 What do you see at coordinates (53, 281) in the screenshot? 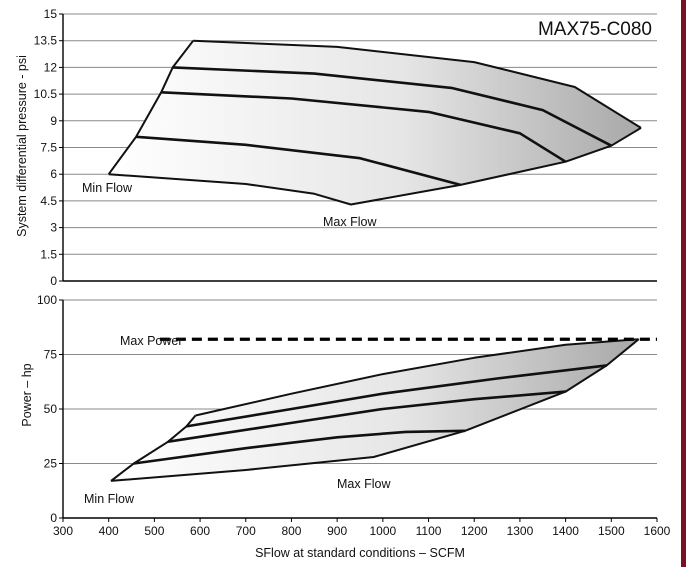
I see `top-y-tick-label: 0` at bounding box center [53, 281].